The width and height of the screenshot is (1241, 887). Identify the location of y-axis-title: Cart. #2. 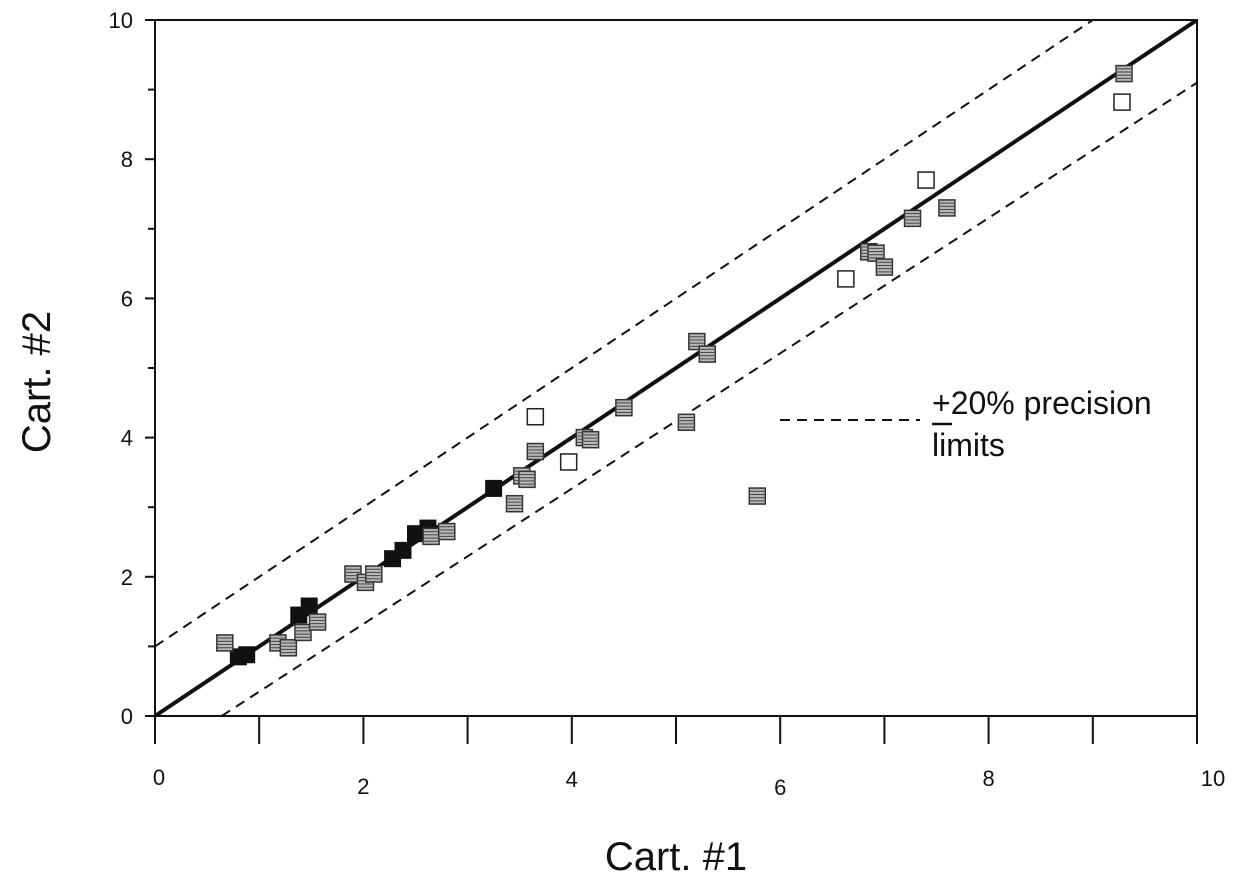
(37, 382).